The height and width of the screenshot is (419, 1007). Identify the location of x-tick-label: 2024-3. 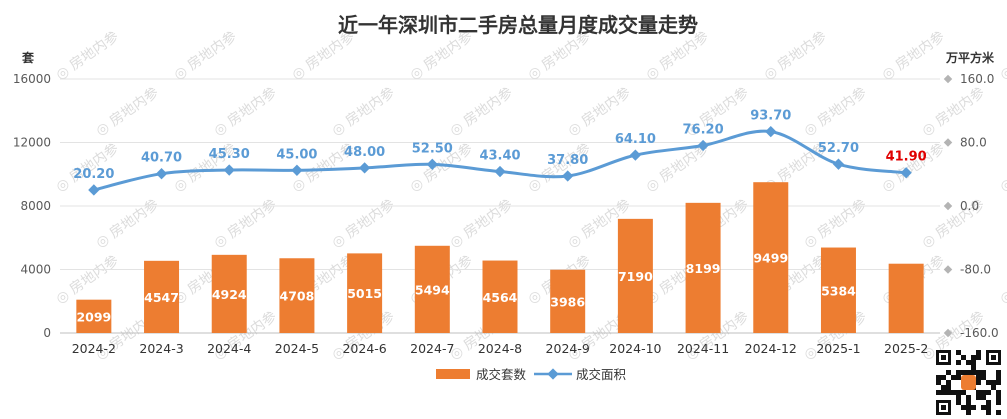
(161, 348).